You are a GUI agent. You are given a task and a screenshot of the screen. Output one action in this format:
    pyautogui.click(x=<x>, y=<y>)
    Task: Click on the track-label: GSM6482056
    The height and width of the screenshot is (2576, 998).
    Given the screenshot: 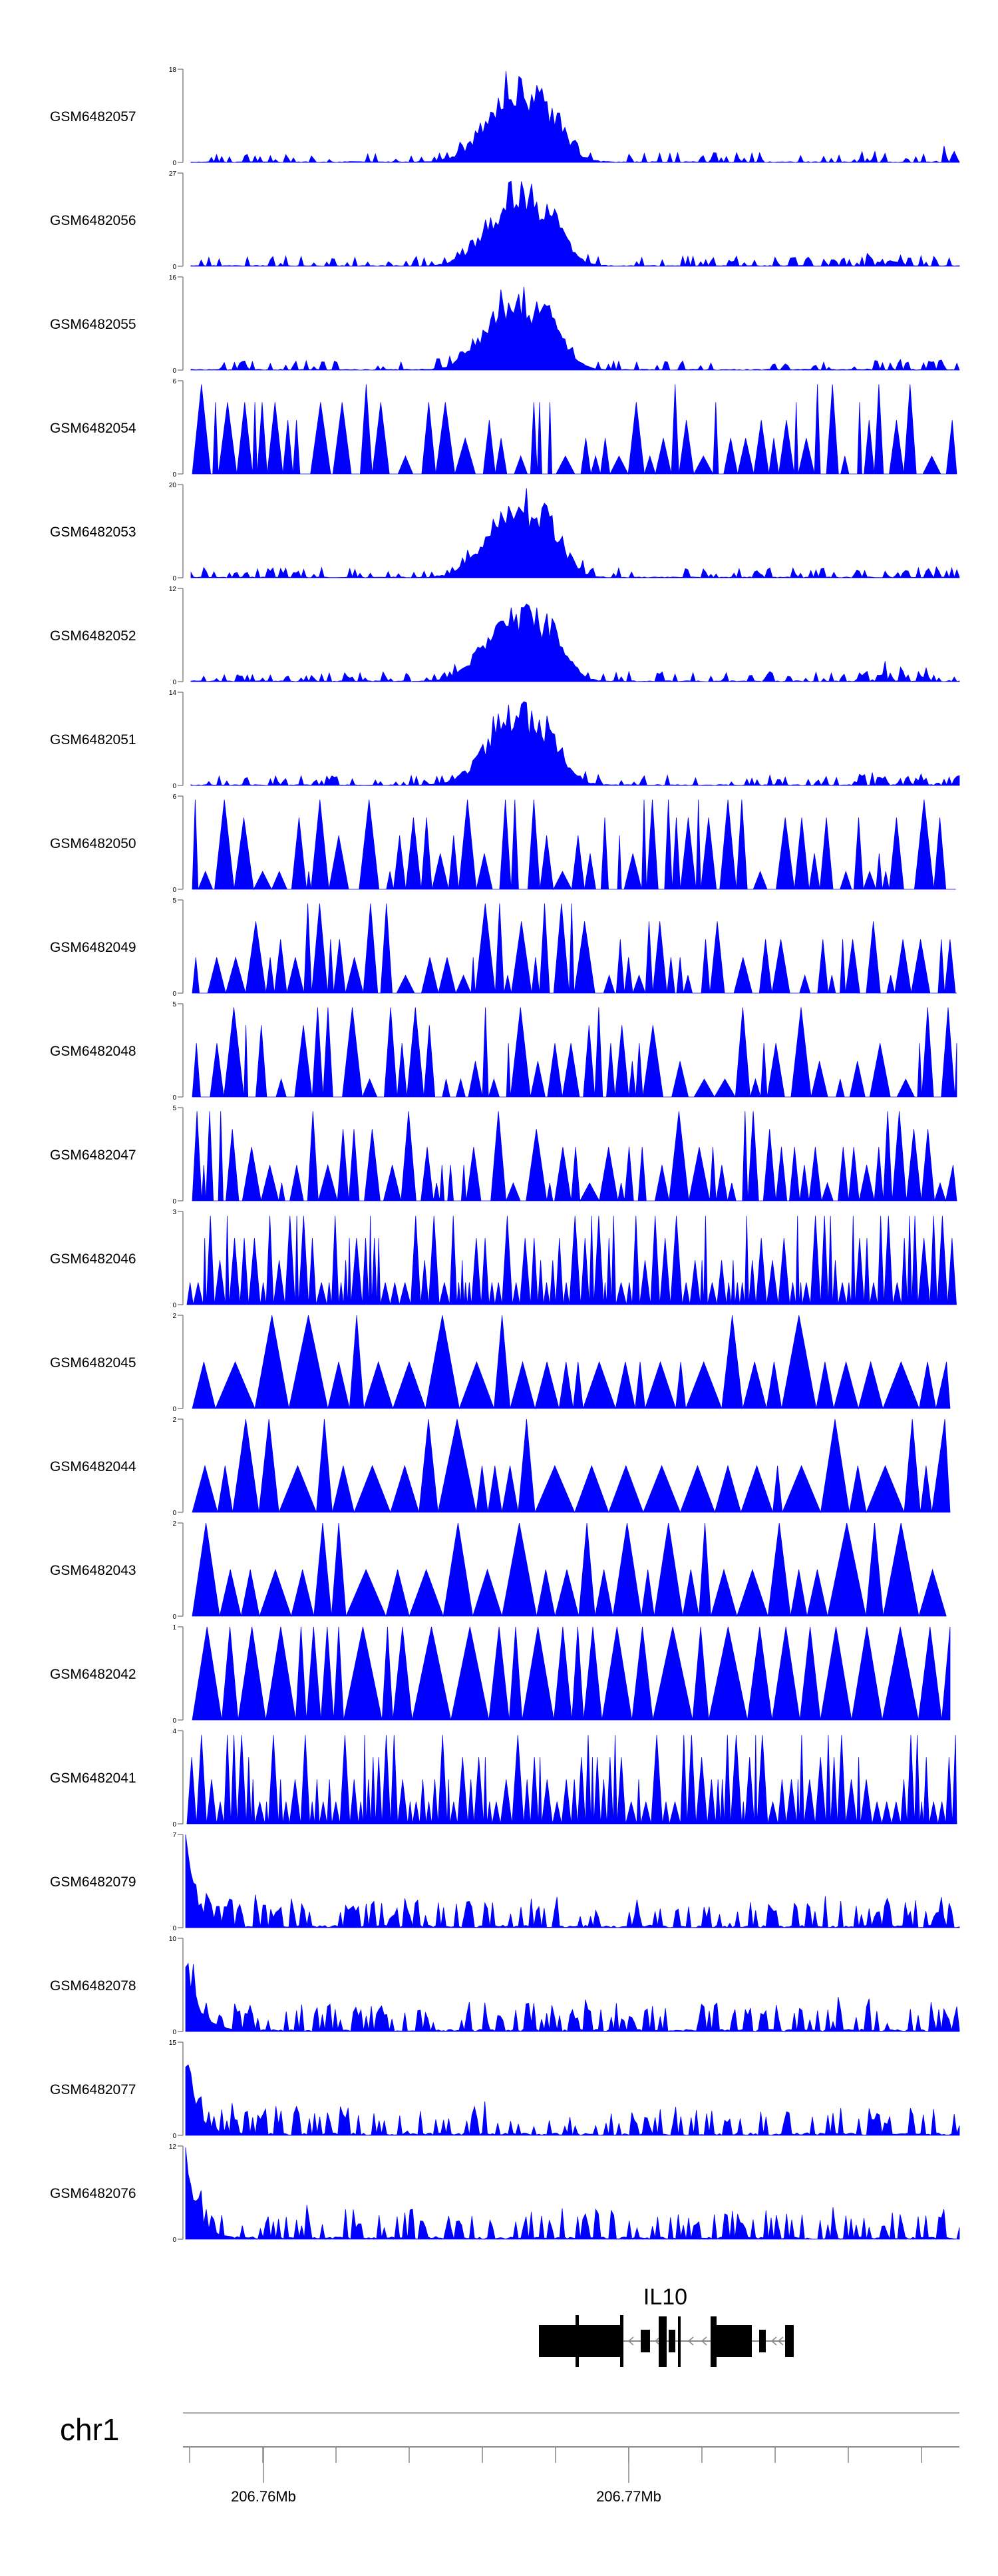 What is the action you would take?
    pyautogui.click(x=93, y=220)
    